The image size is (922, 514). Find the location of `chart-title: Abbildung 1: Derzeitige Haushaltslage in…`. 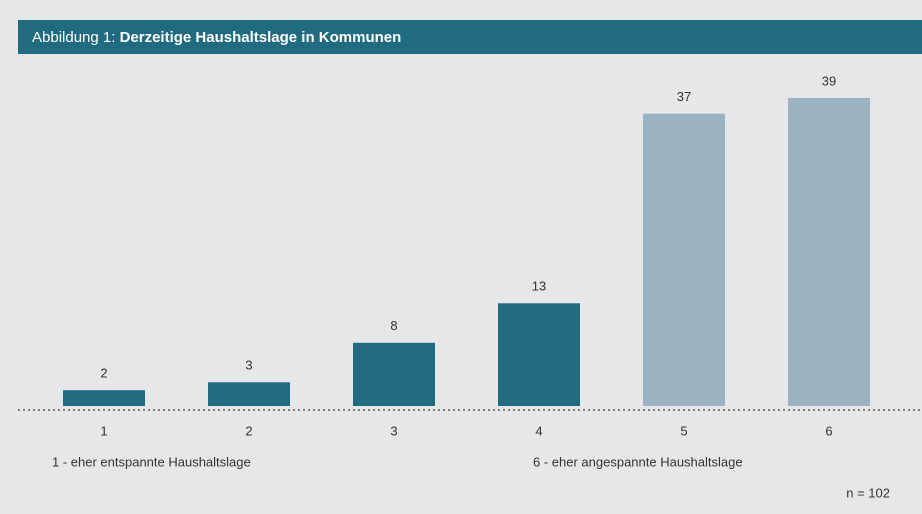

chart-title: Abbildung 1: Derzeitige Haushaltslage in… is located at coordinates (216, 37).